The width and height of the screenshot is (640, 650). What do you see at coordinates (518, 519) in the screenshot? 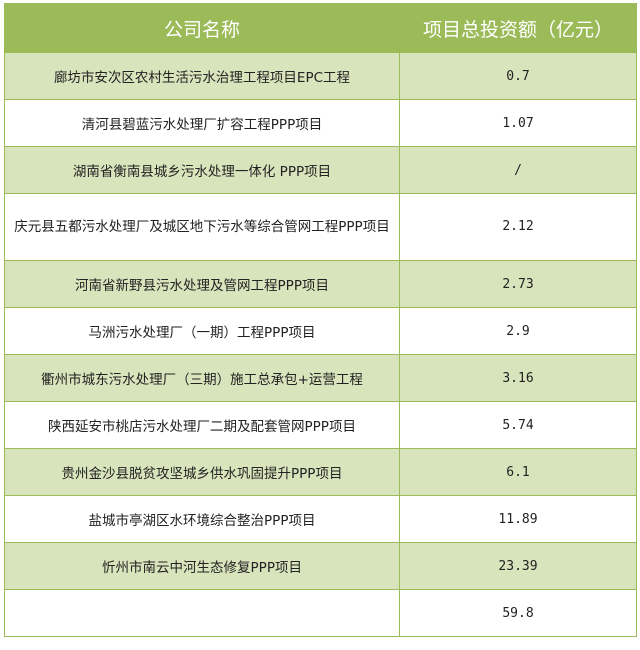
I see `investment-value-cell: 11.89` at bounding box center [518, 519].